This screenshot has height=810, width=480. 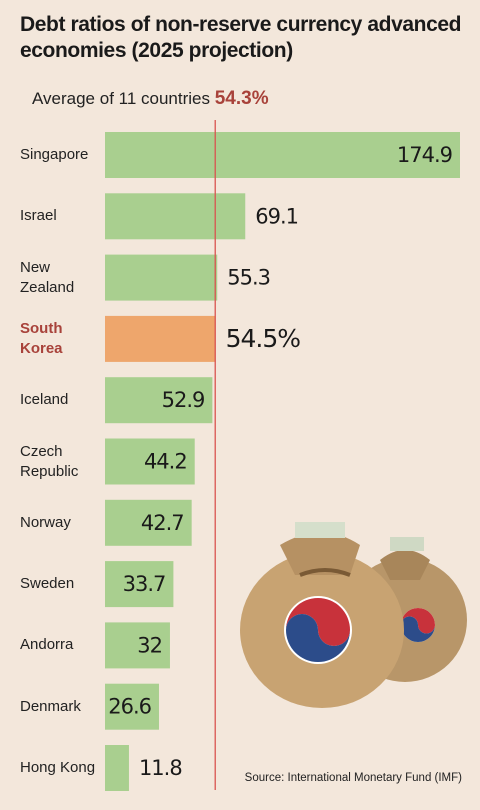 I want to click on value-label: 33.7, so click(x=144, y=584).